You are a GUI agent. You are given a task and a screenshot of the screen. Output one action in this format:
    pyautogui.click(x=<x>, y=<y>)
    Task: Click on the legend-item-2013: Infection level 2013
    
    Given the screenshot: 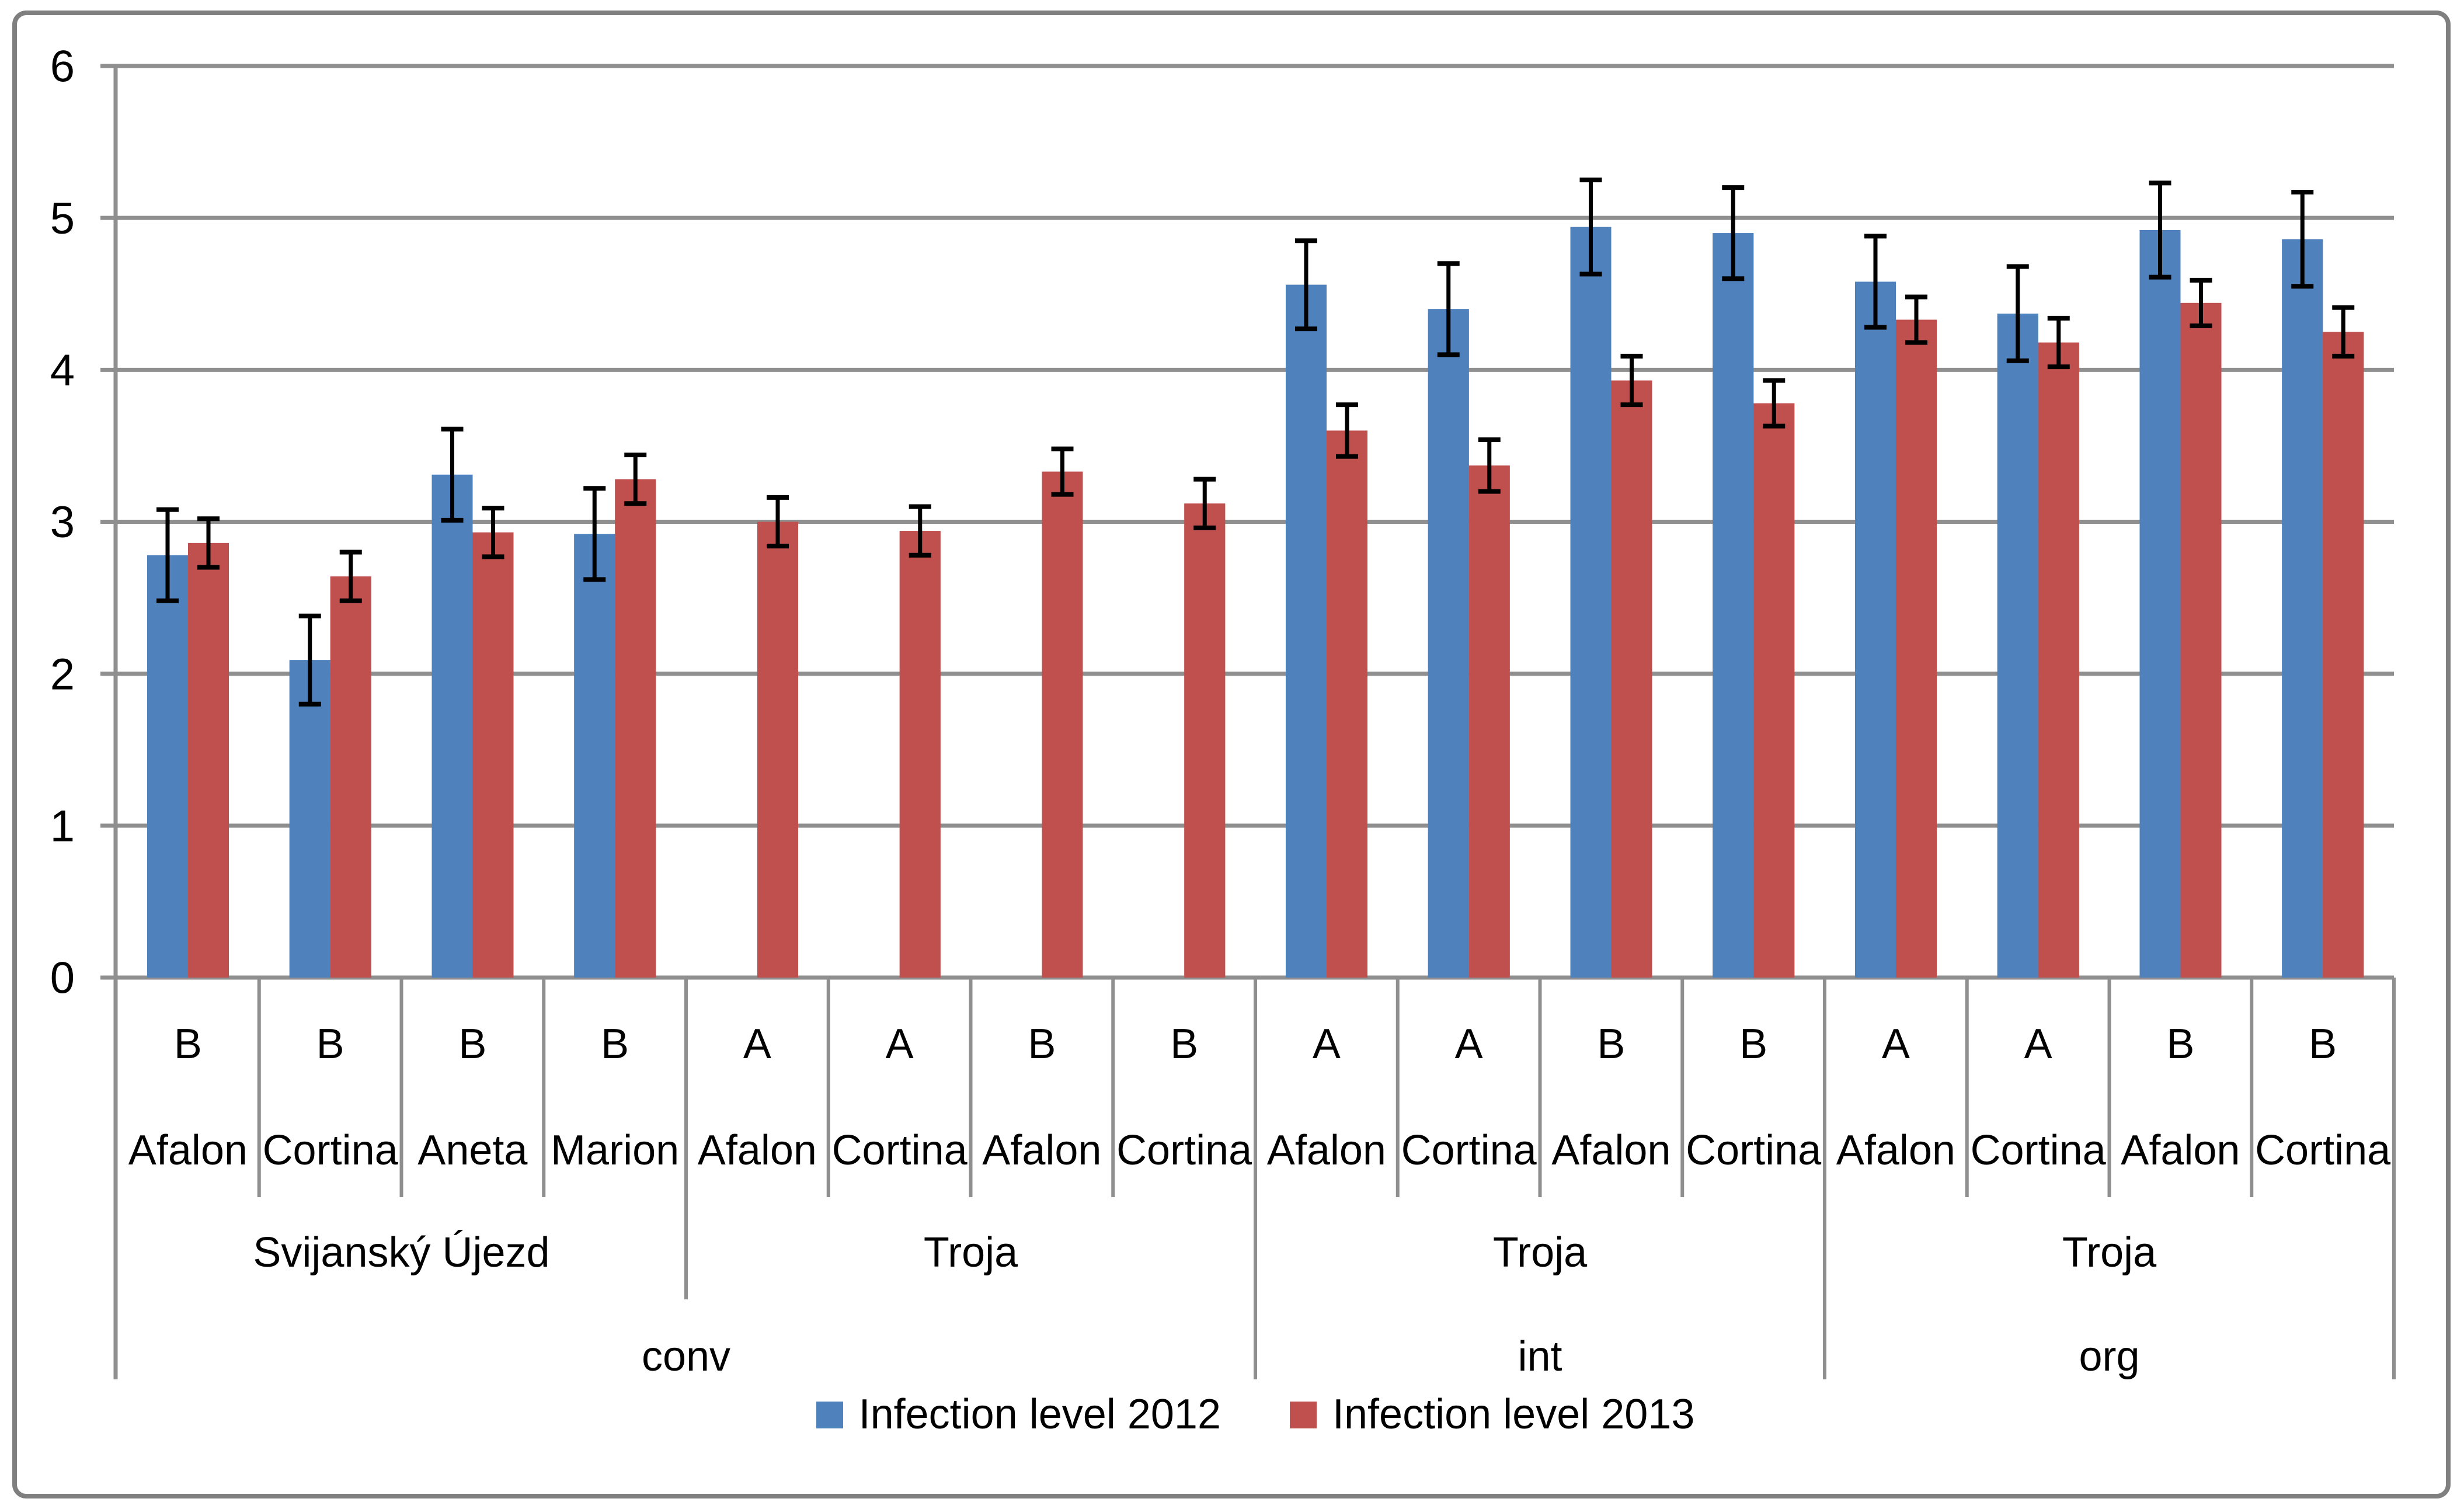 What is the action you would take?
    pyautogui.click(x=1492, y=1414)
    